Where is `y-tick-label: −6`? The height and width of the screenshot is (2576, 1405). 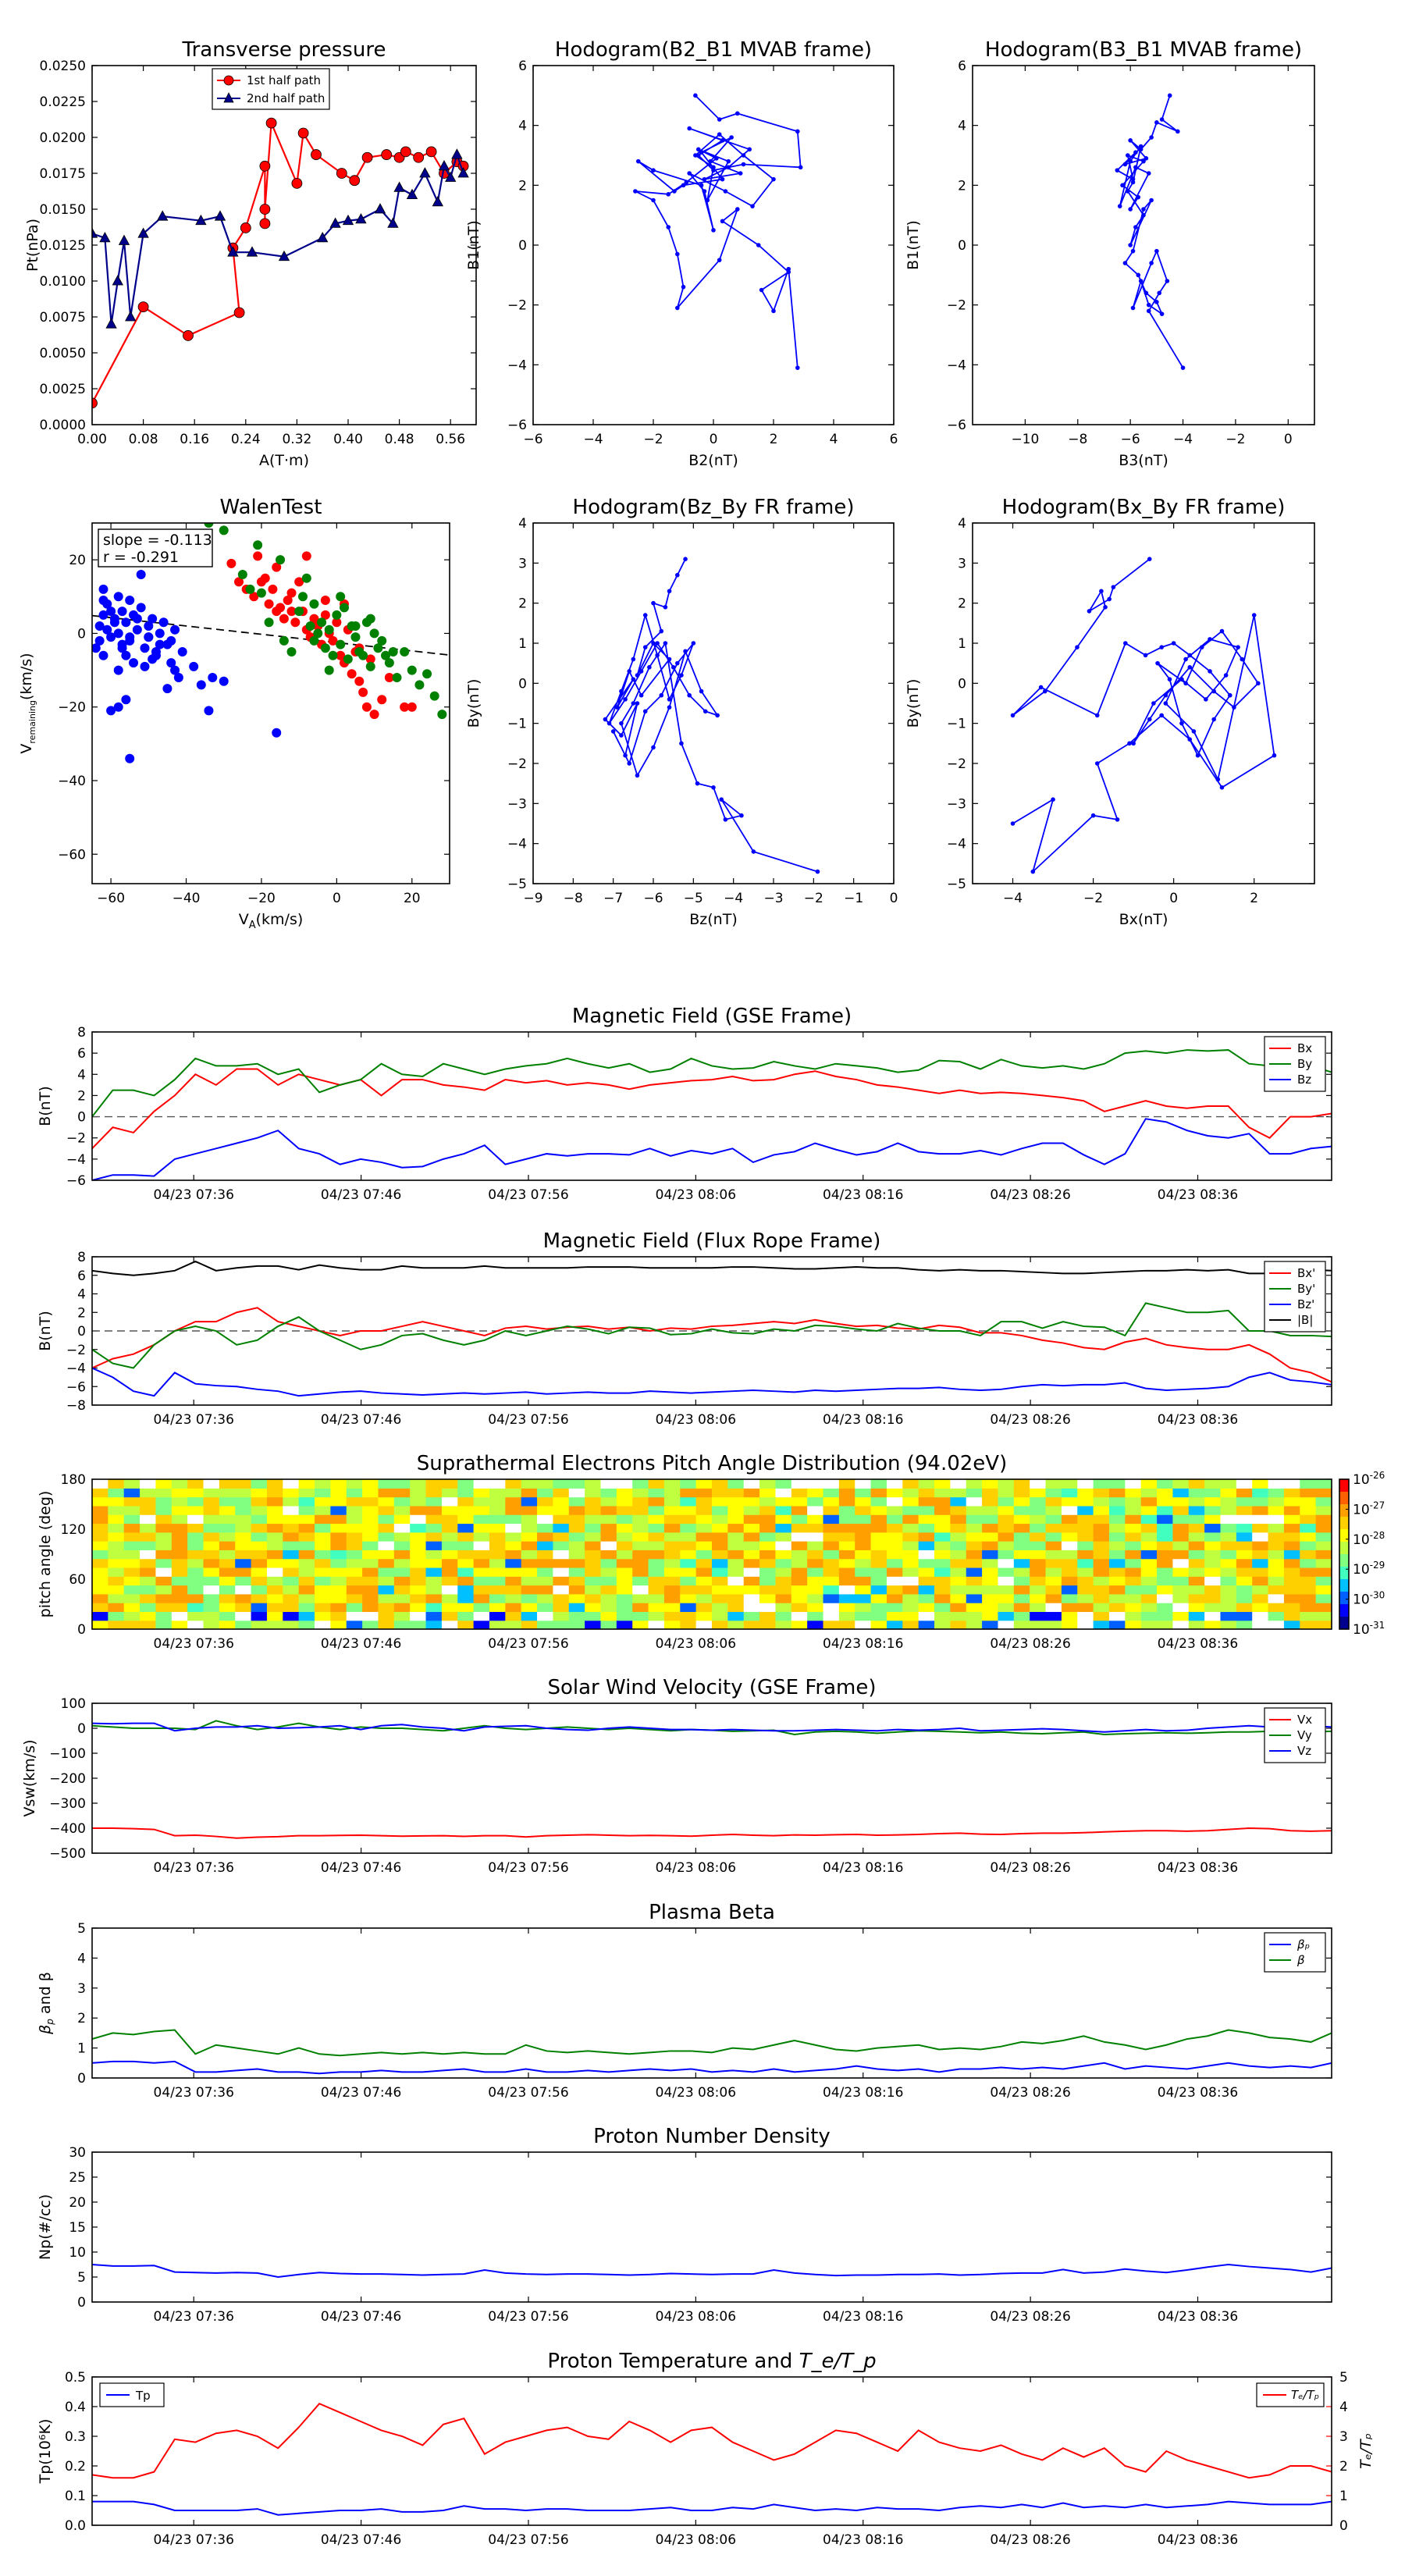
y-tick-label: −6 is located at coordinates (517, 425).